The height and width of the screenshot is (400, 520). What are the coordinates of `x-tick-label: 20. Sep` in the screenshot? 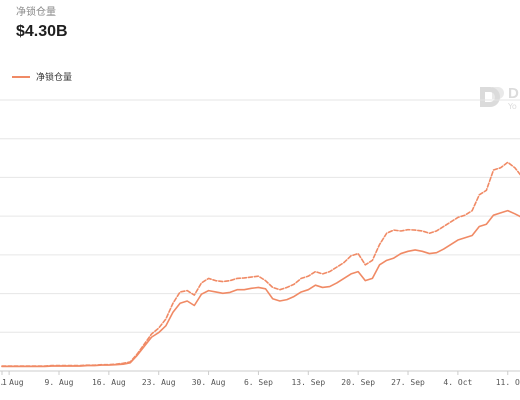 It's located at (358, 382).